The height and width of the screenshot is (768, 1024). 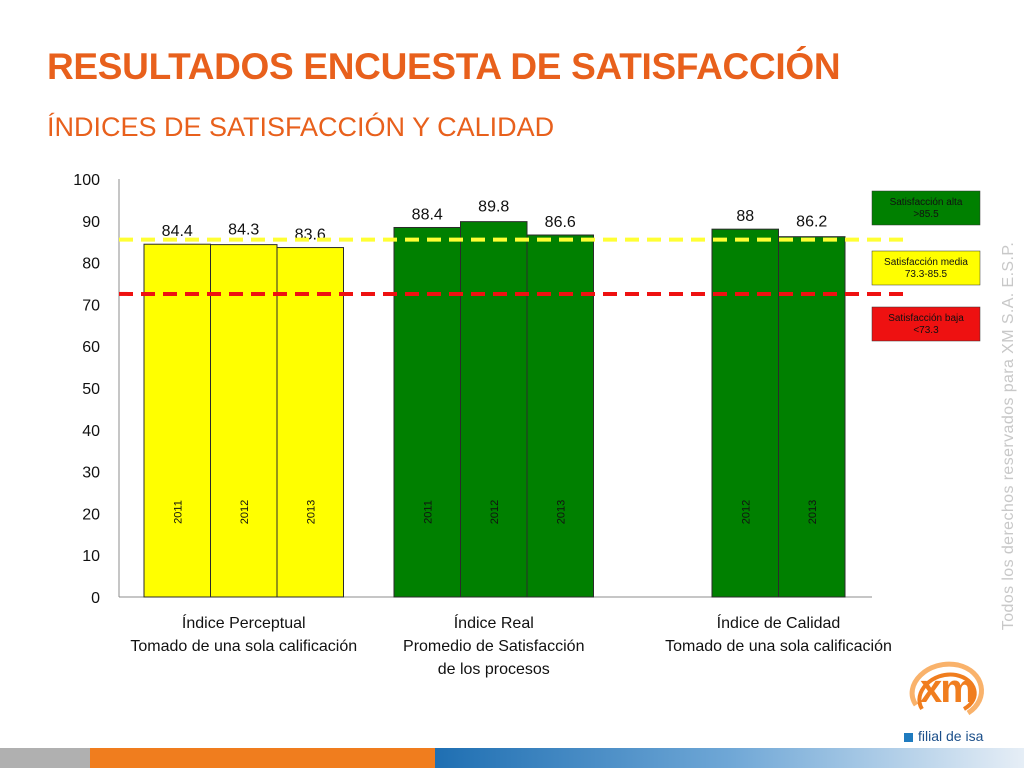 I want to click on y-tick-label: 100, so click(x=86, y=180).